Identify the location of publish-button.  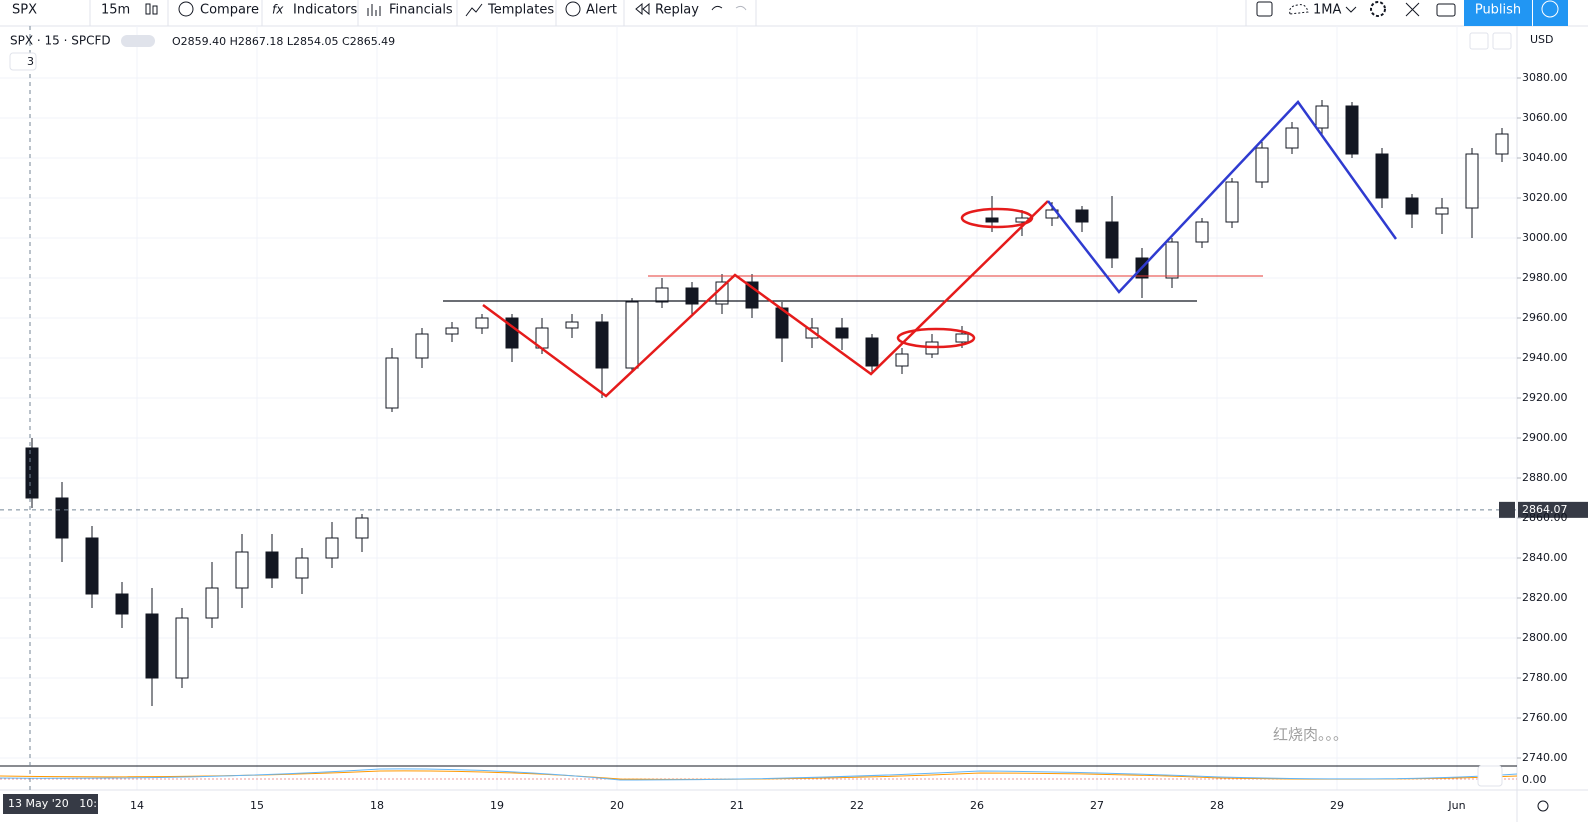
(1498, 13).